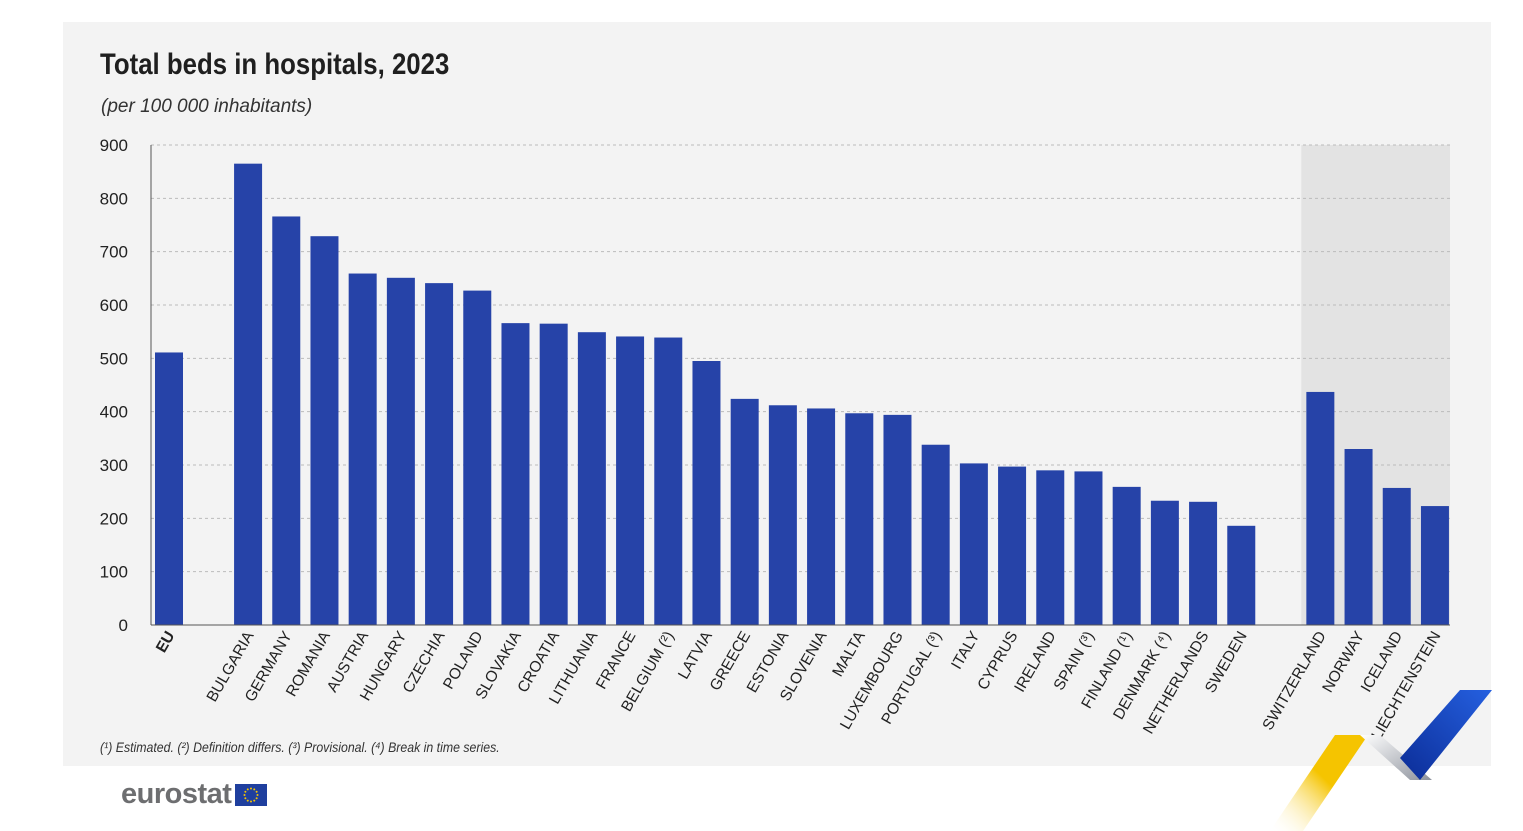 Image resolution: width=1523 pixels, height=831 pixels. Describe the element at coordinates (695, 655) in the screenshot. I see `x-tick-label-latvia: LATVIA` at that location.